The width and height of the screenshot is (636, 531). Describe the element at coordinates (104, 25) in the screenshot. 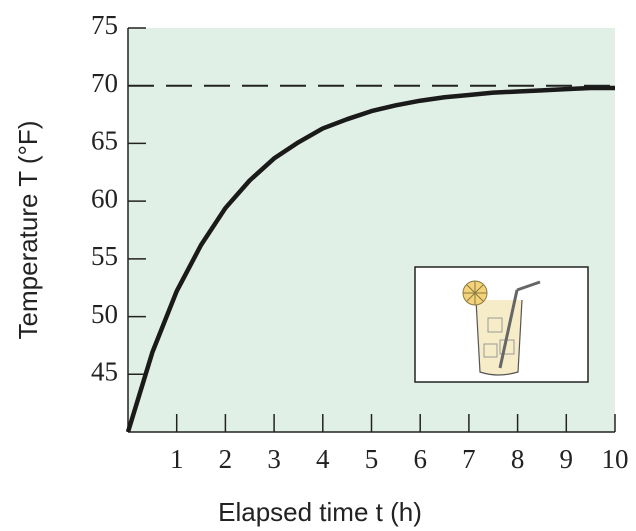

I see `y-tick-label: 75` at that location.